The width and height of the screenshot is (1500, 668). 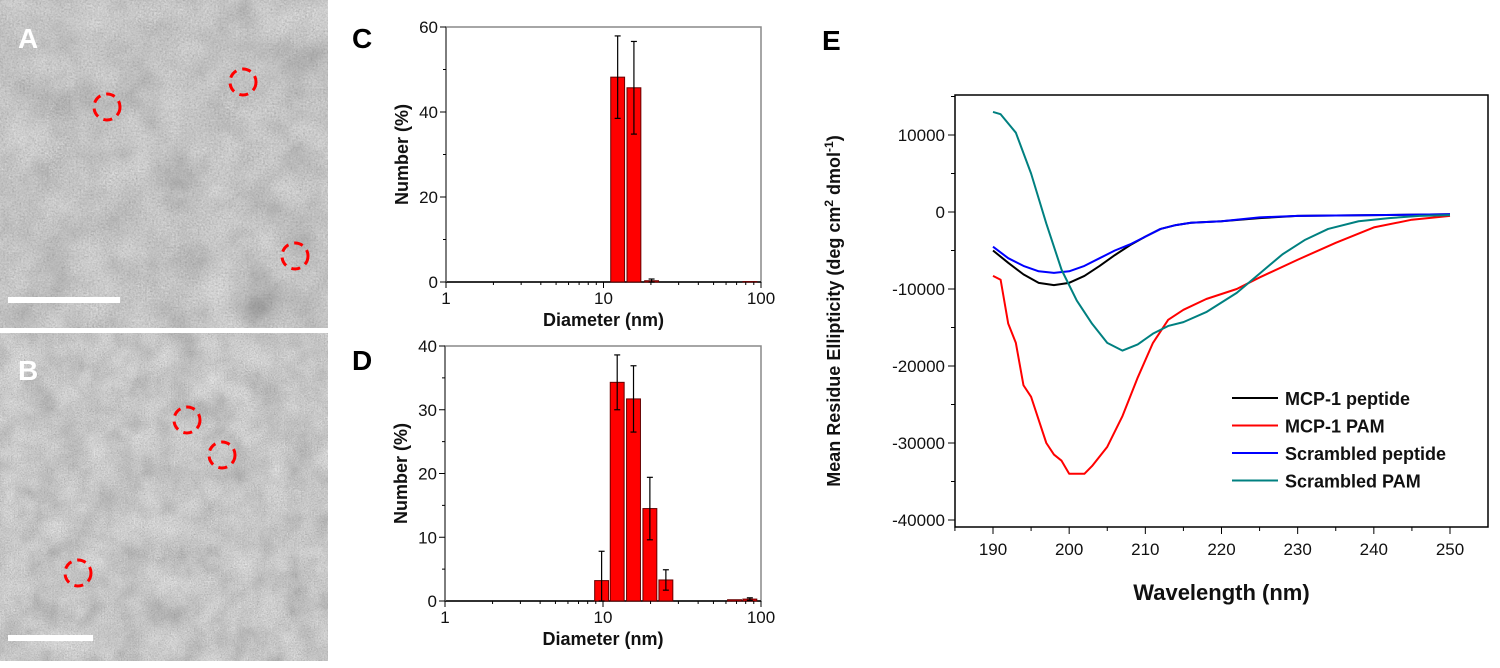 What do you see at coordinates (1347, 399) in the screenshot?
I see `legend-label: MCP-1 peptide` at bounding box center [1347, 399].